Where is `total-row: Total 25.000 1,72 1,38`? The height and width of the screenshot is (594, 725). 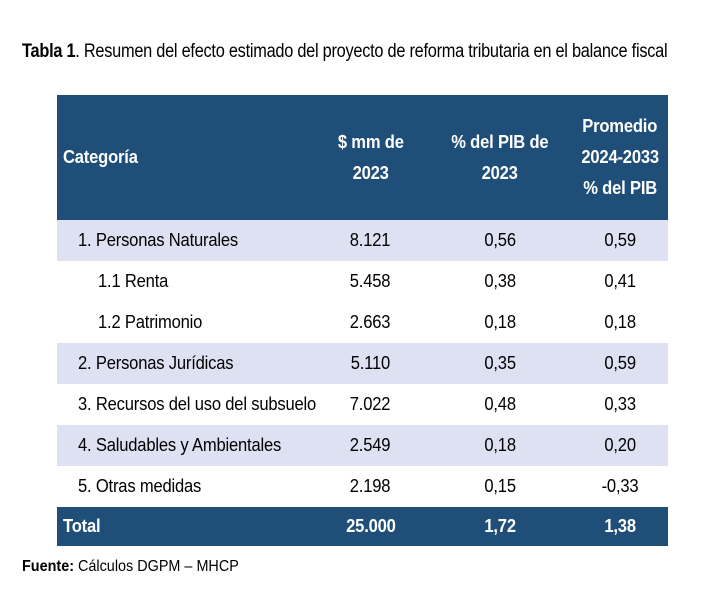
total-row: Total 25.000 1,72 1,38 is located at coordinates (362, 526).